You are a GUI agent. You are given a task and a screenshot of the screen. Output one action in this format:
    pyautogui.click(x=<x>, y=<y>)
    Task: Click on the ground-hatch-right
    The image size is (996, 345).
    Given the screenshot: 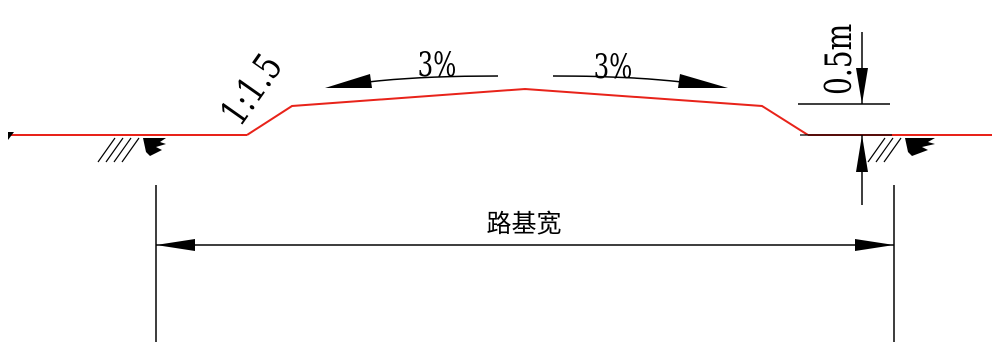 What is the action you would take?
    pyautogui.click(x=901, y=150)
    